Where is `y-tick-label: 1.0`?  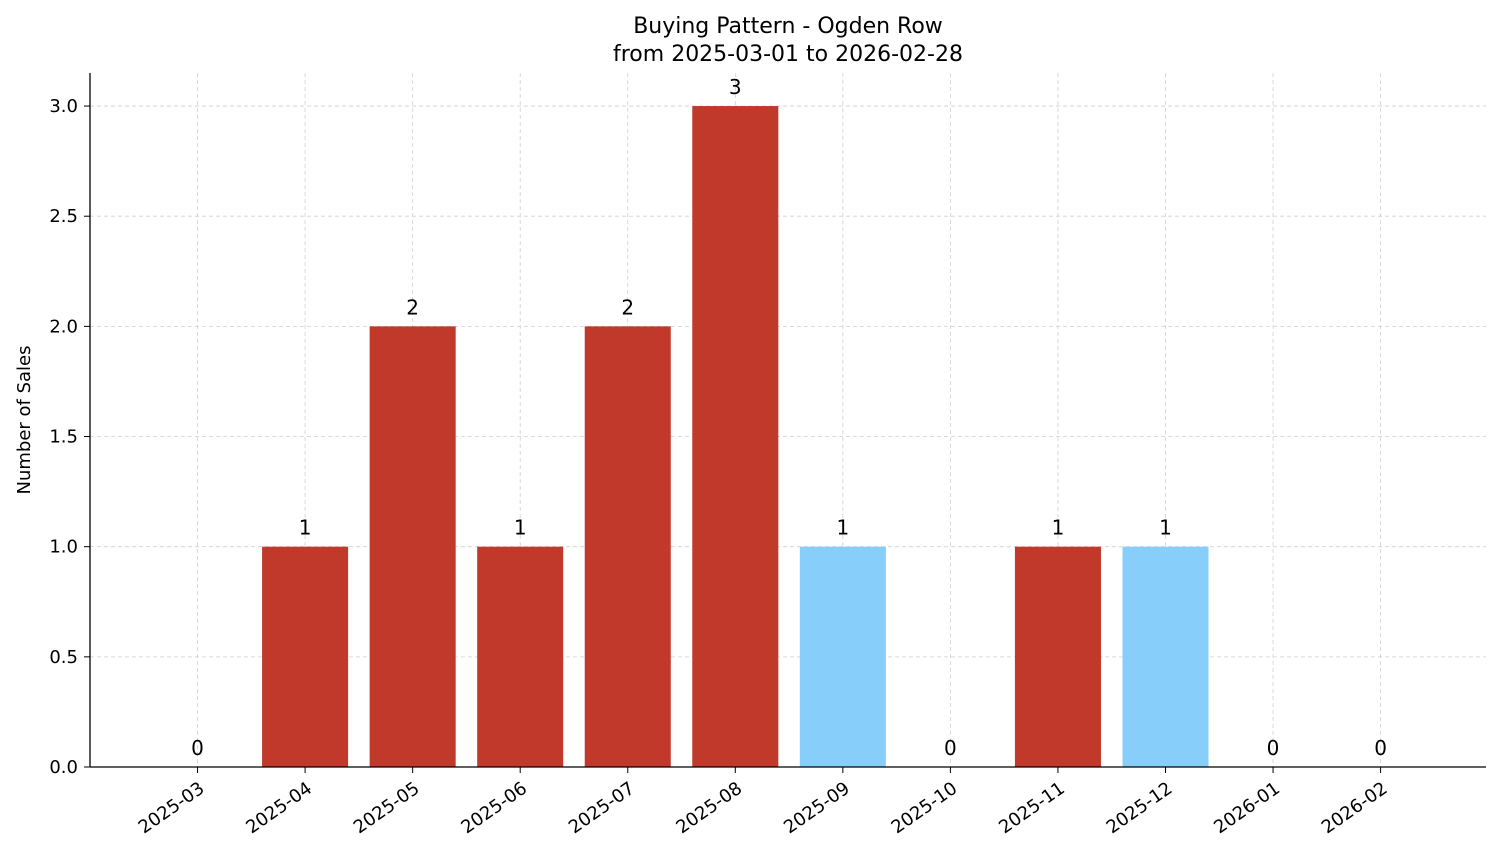
y-tick-label: 1.0 is located at coordinates (63, 547).